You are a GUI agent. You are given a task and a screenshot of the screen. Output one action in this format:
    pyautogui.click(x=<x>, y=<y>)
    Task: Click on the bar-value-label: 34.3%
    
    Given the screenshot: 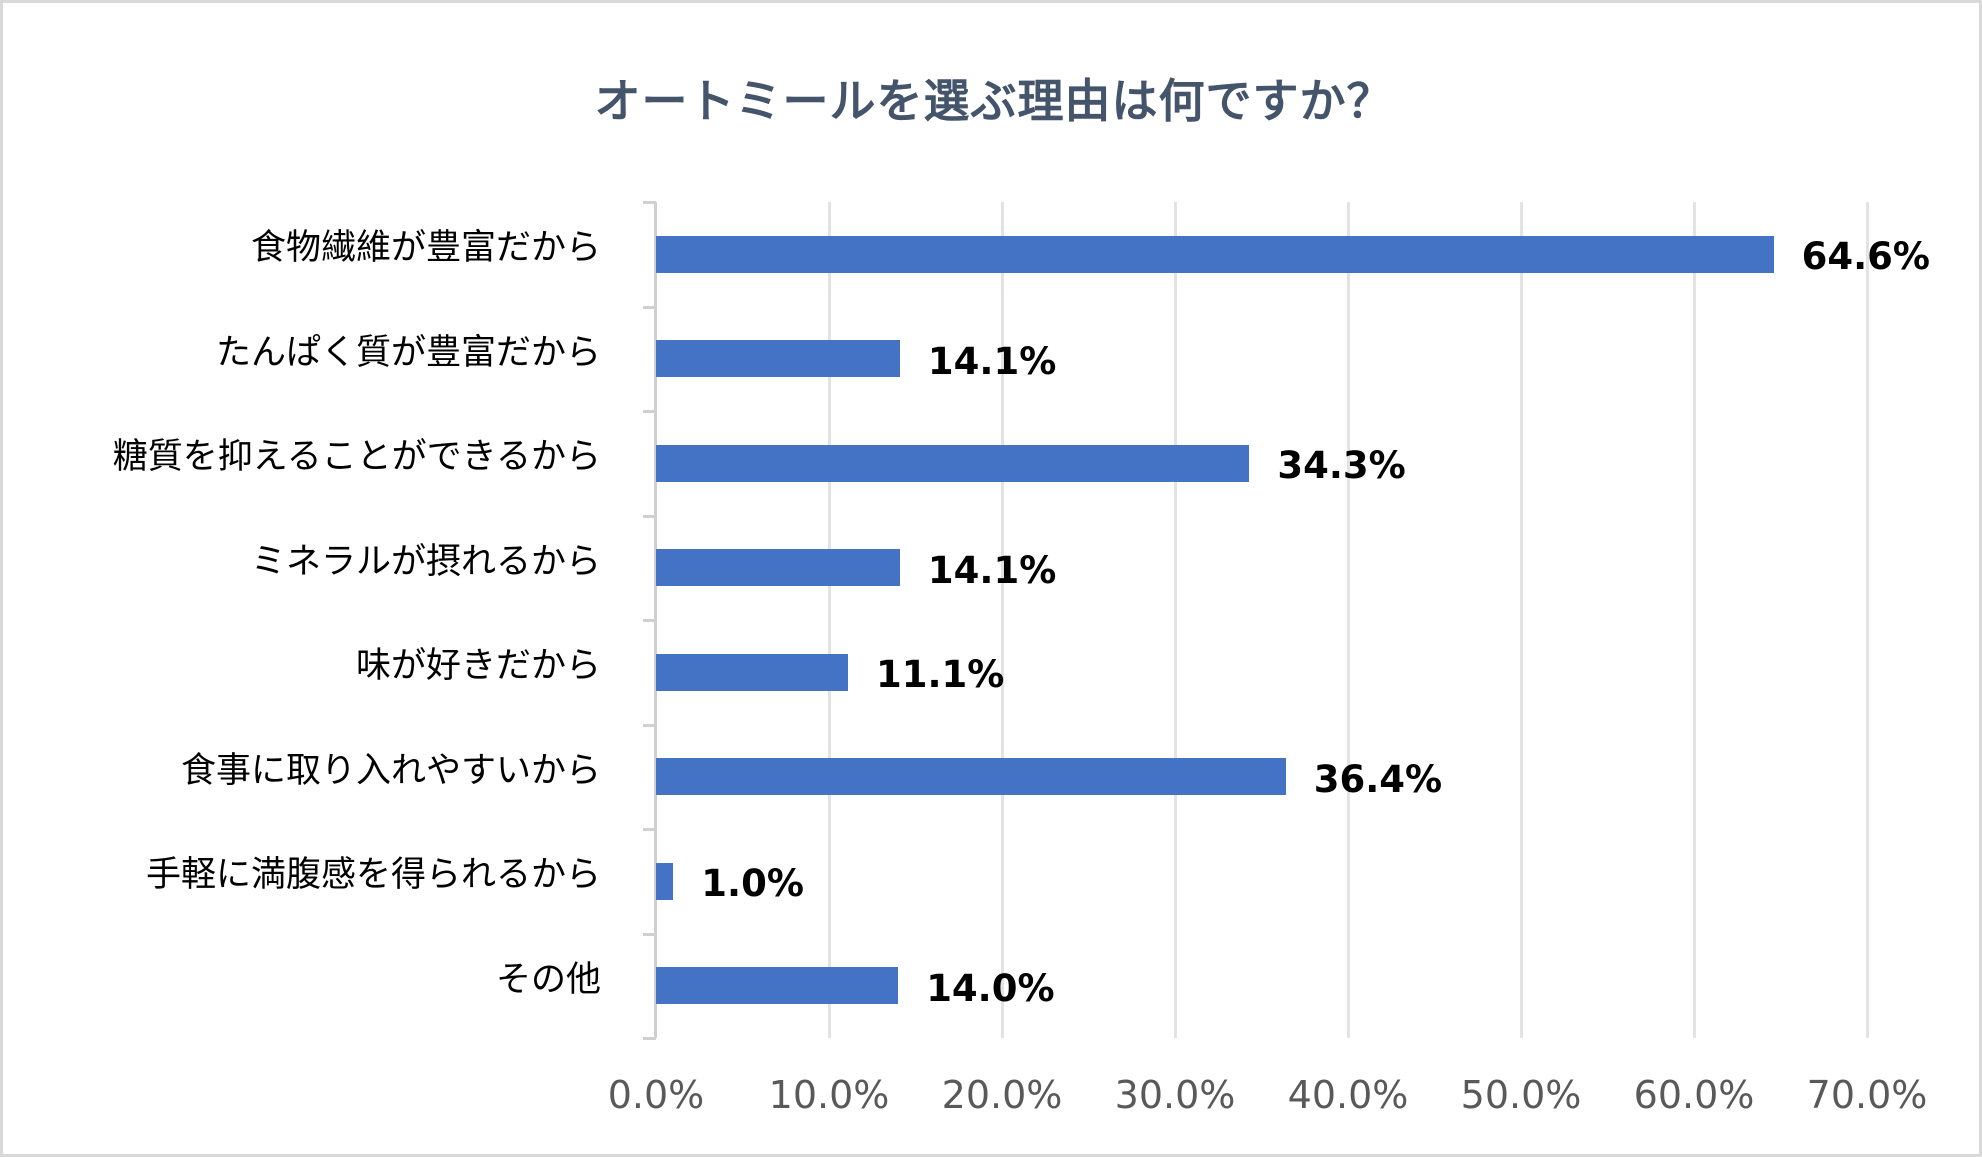 What is the action you would take?
    pyautogui.click(x=1341, y=466)
    